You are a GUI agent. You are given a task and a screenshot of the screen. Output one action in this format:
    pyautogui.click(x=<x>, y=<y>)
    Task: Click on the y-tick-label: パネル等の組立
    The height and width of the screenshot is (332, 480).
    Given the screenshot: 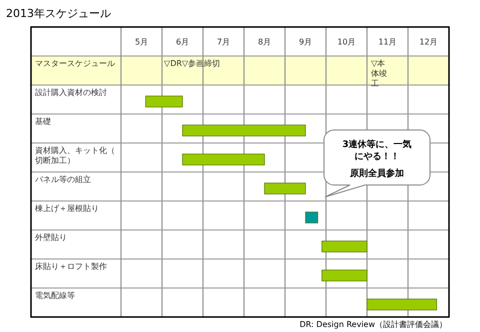 What is the action you would take?
    pyautogui.click(x=62, y=179)
    